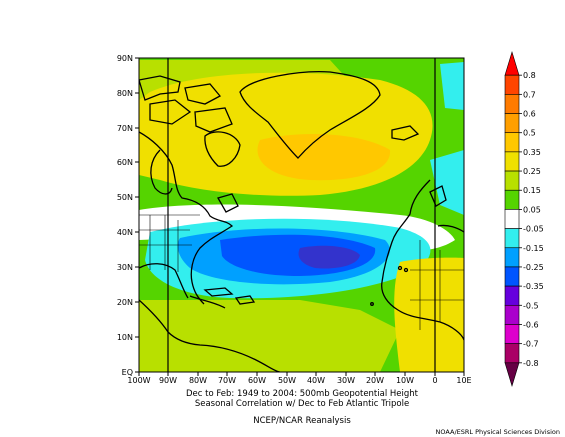  What do you see at coordinates (429, 314) in the screenshot?
I see `positive-correlation-south` at bounding box center [429, 314].